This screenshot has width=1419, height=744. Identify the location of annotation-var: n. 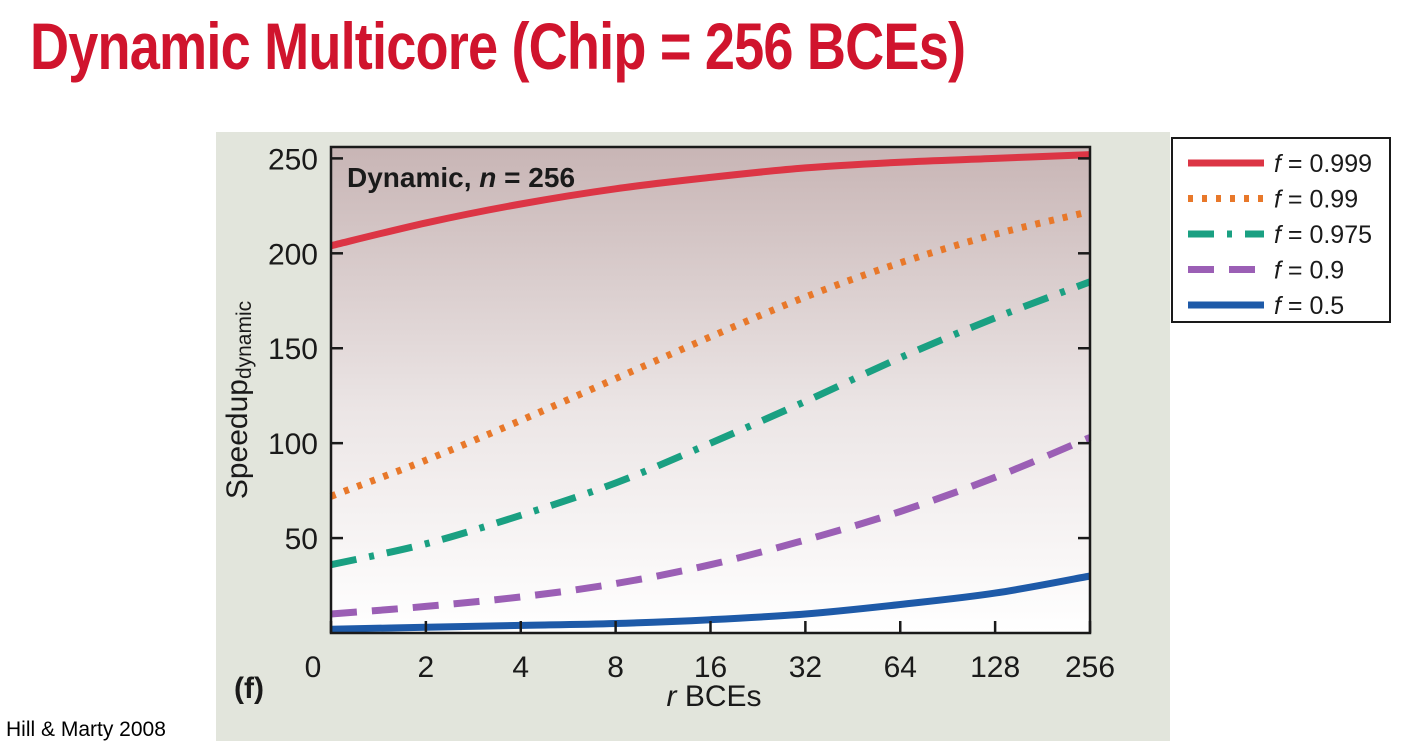
(487, 177).